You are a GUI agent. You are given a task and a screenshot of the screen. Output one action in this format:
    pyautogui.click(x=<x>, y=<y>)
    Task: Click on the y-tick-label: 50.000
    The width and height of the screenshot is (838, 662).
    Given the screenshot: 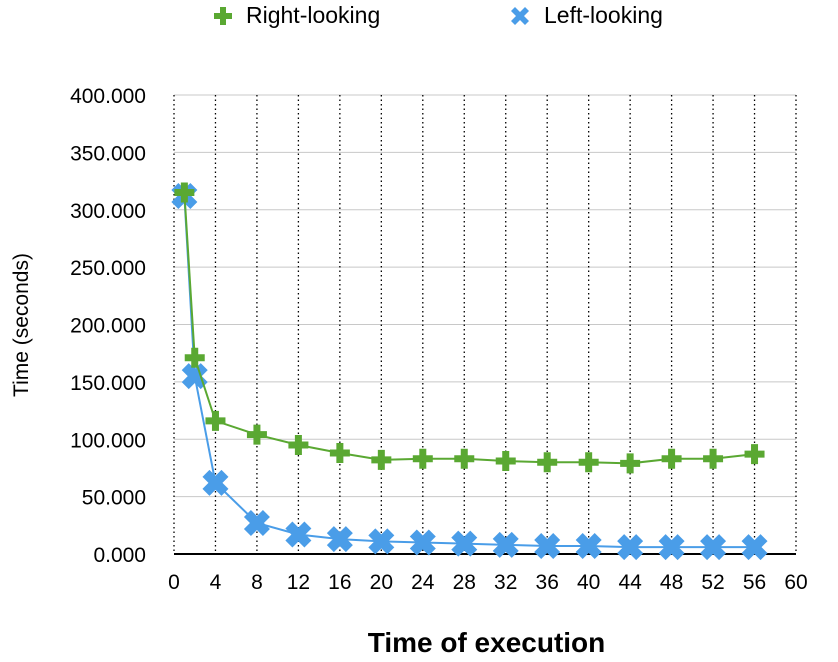 What is the action you would take?
    pyautogui.click(x=114, y=498)
    